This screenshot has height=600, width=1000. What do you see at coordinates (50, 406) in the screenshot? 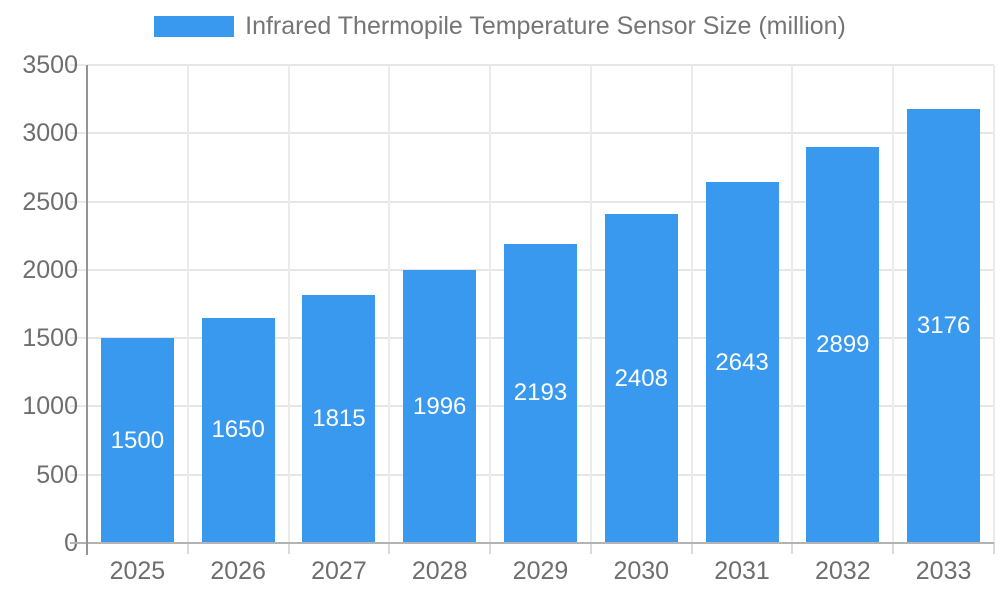
I see `y-axis-tick-label: 1000` at bounding box center [50, 406].